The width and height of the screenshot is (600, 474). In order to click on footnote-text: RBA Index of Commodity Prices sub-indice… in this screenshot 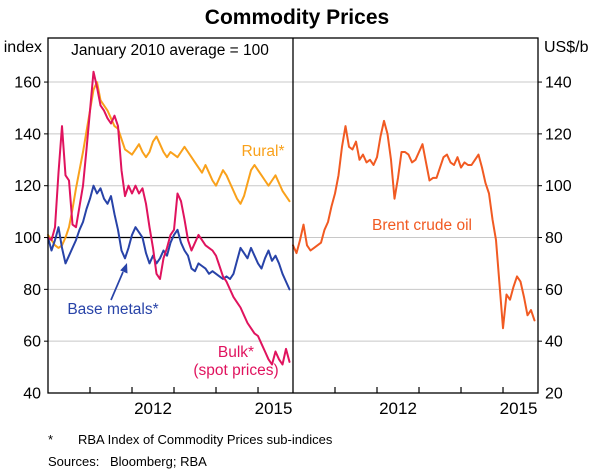, I will do `click(205, 439)`.